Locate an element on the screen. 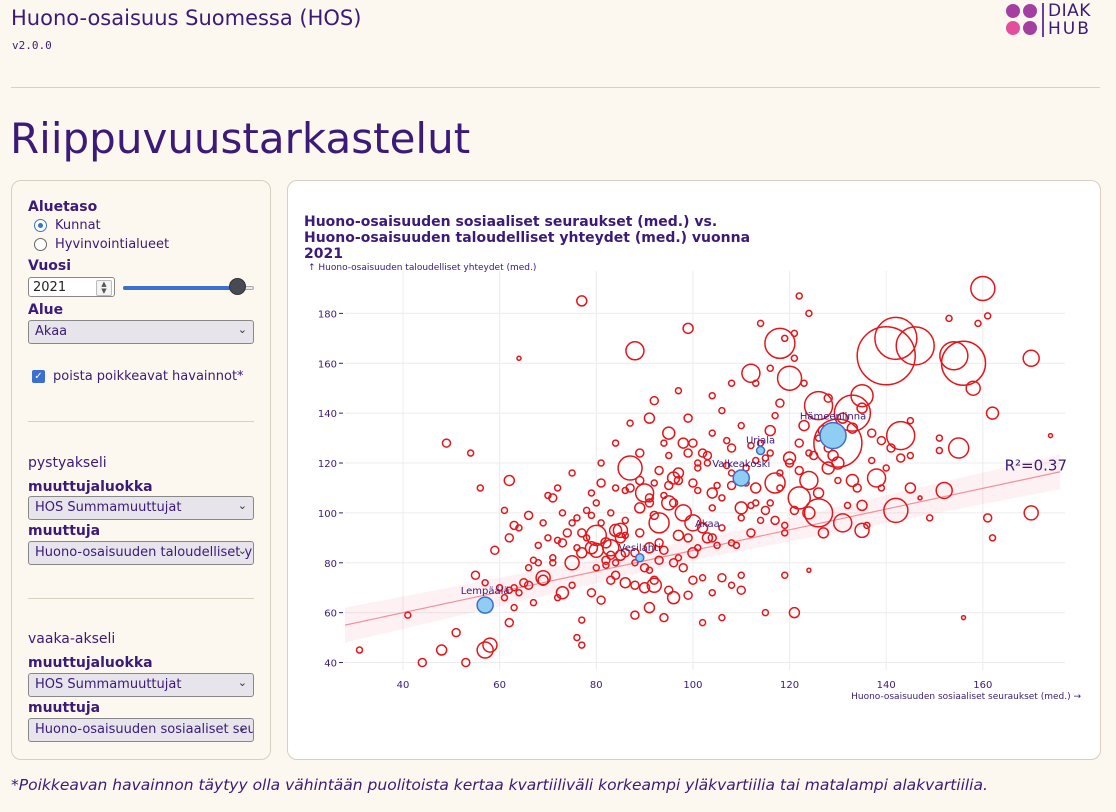  highlight-point is located at coordinates (741, 478).